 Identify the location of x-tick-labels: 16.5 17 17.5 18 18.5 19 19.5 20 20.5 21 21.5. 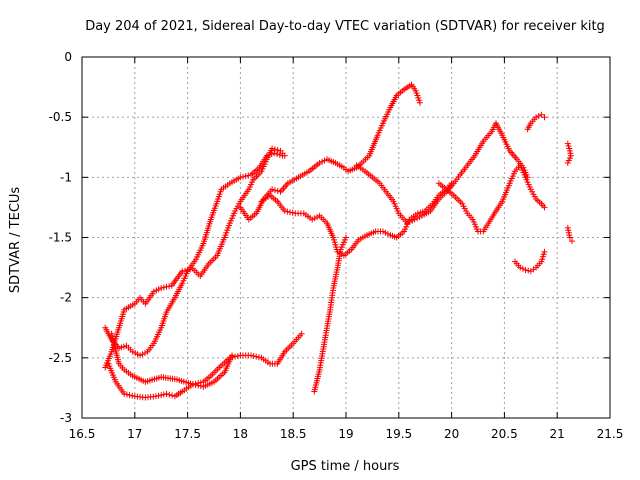
(346, 434).